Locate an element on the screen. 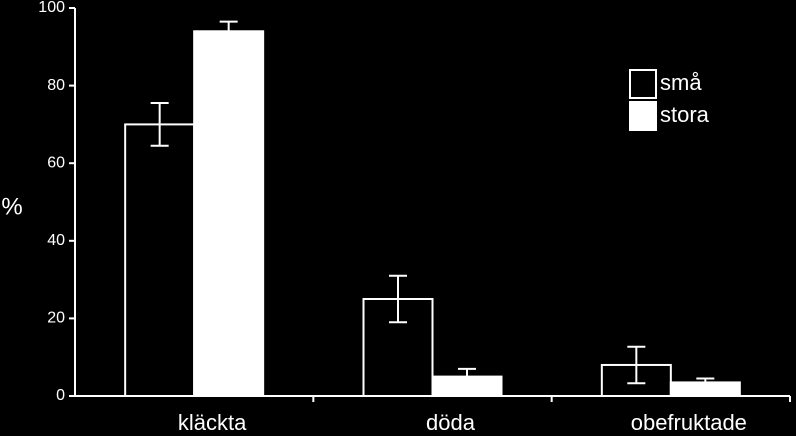 This screenshot has height=436, width=796. y-tick-label: 40 is located at coordinates (56, 240).